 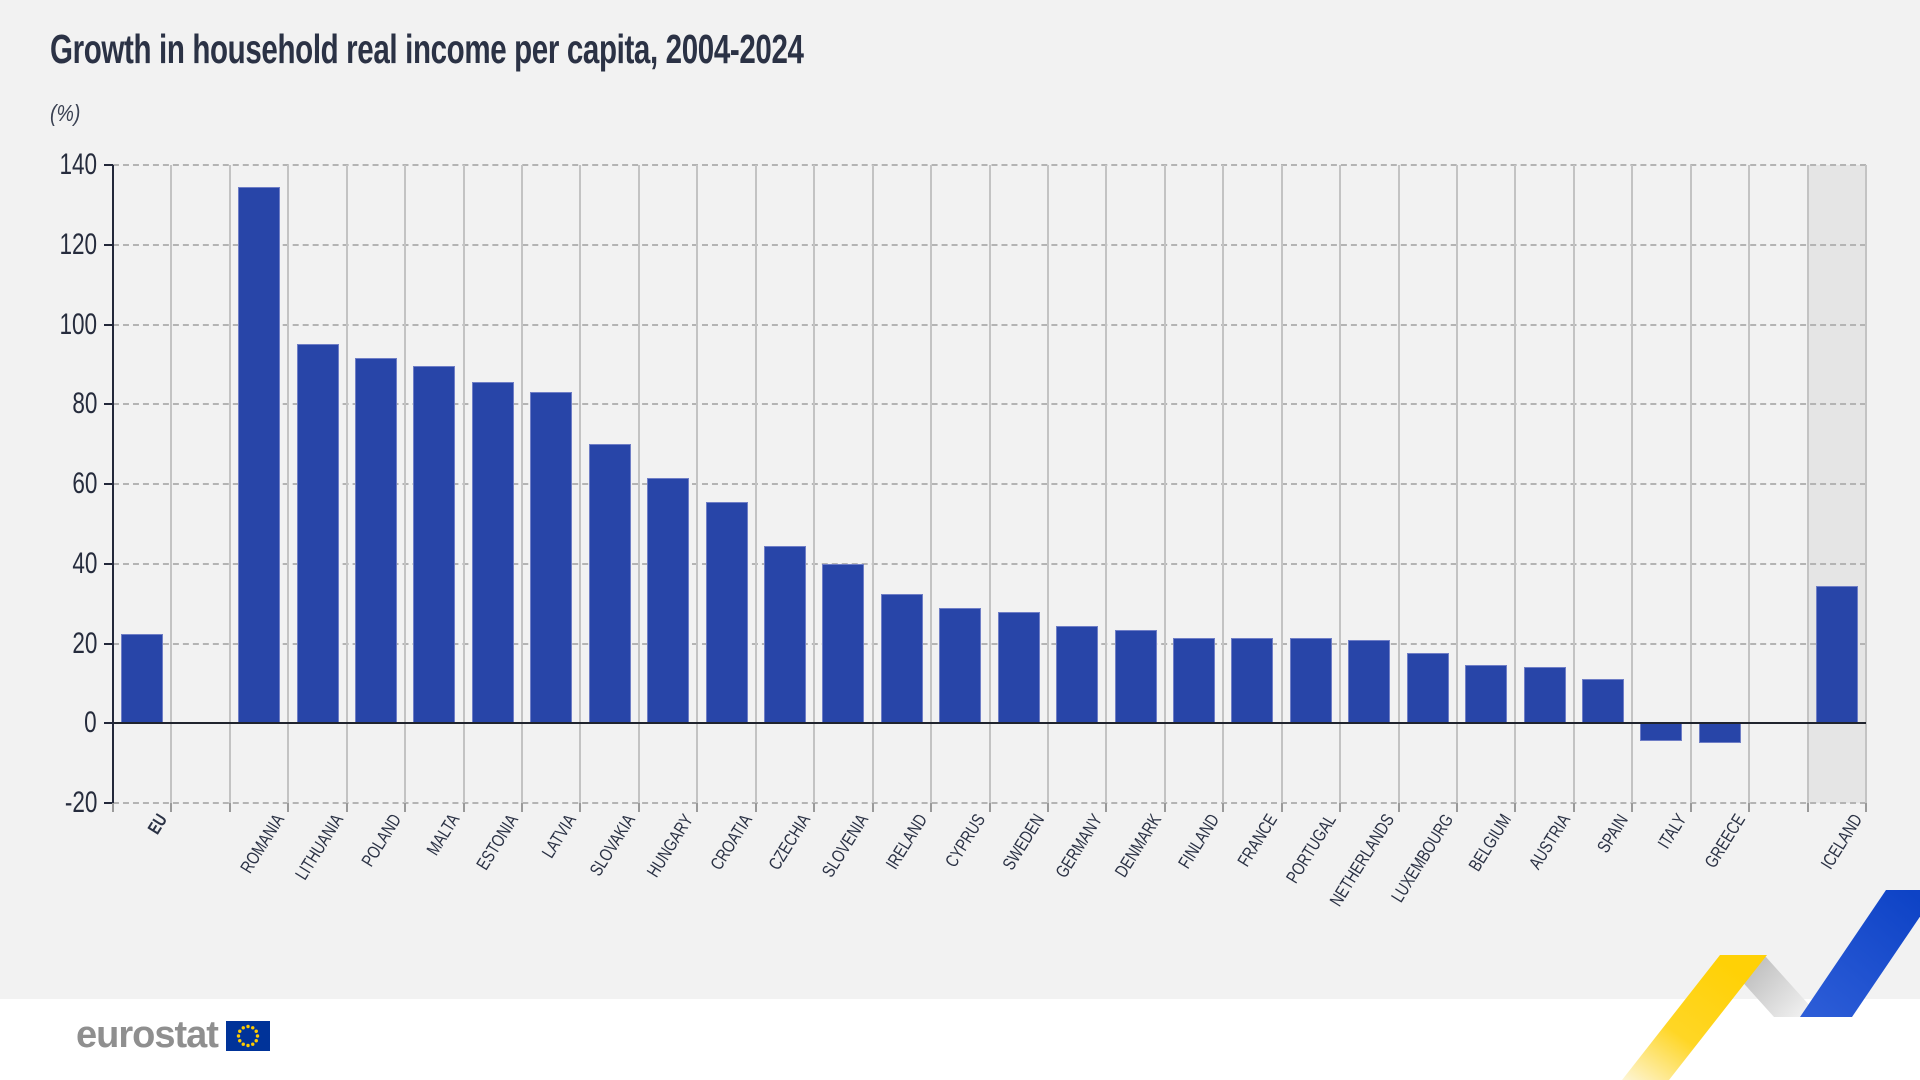 I want to click on bar-hungary, so click(x=668, y=601).